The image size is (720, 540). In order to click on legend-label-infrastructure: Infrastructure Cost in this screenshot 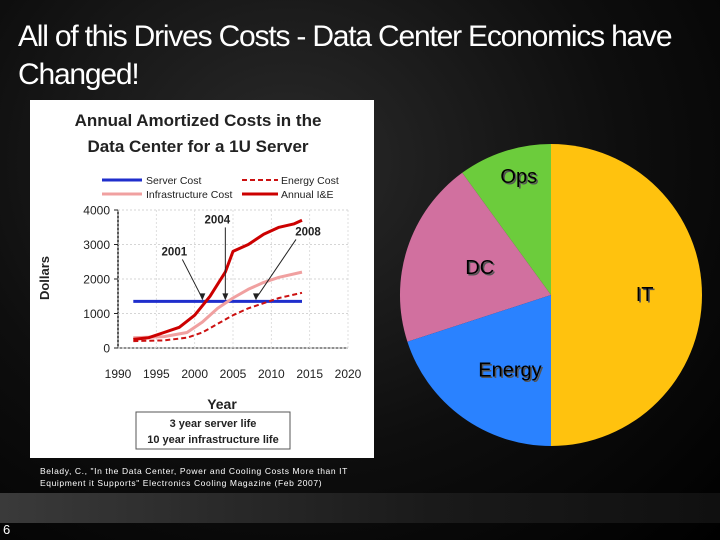, I will do `click(189, 195)`.